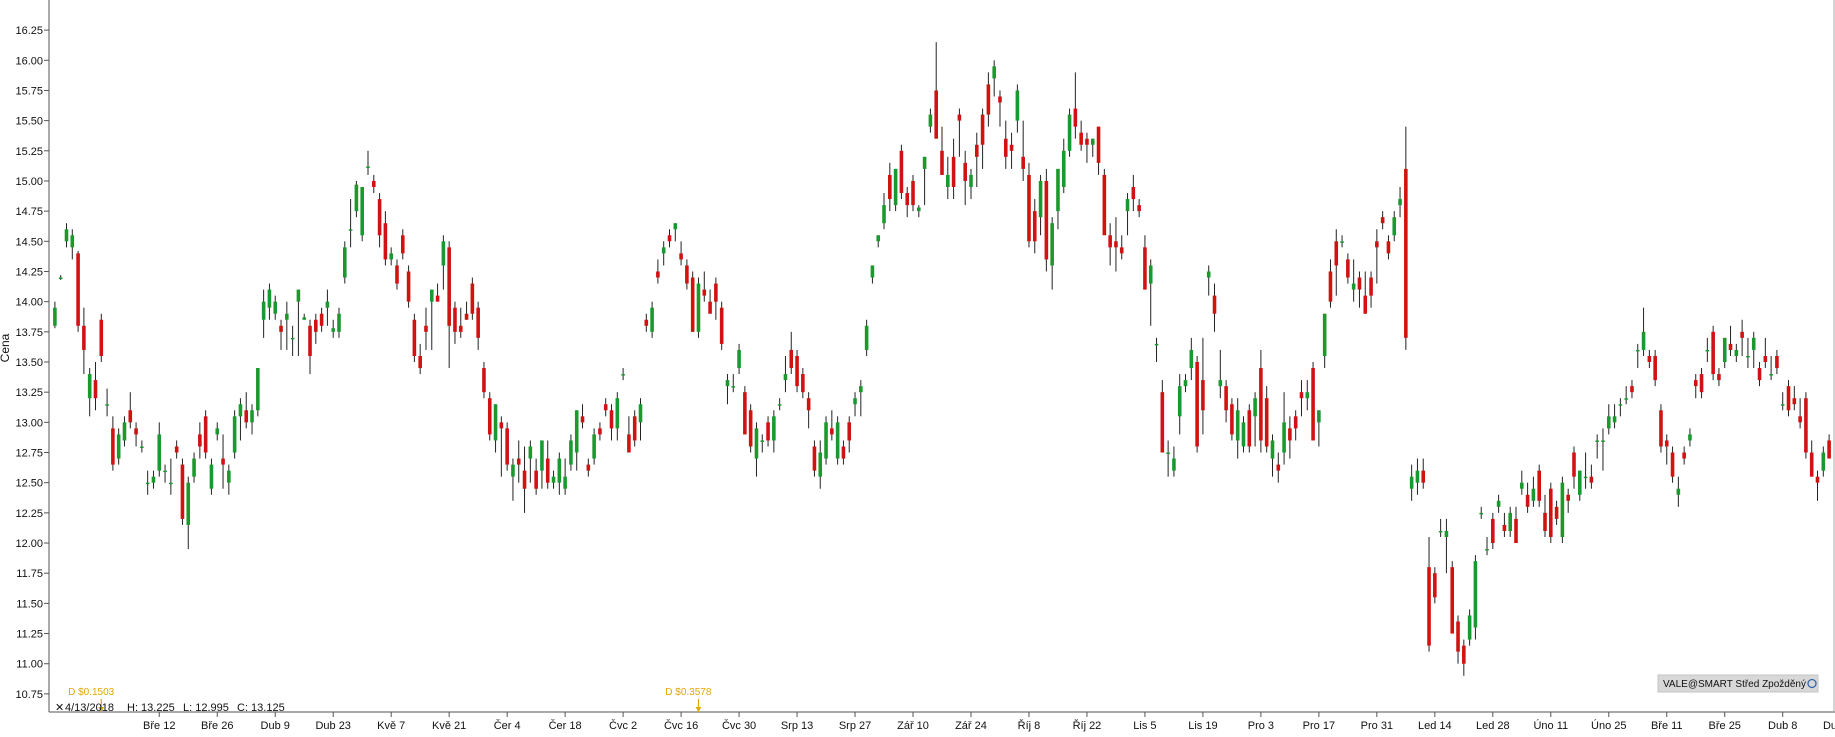  Describe the element at coordinates (1812, 683) in the screenshot. I see `refresh-icon` at that location.